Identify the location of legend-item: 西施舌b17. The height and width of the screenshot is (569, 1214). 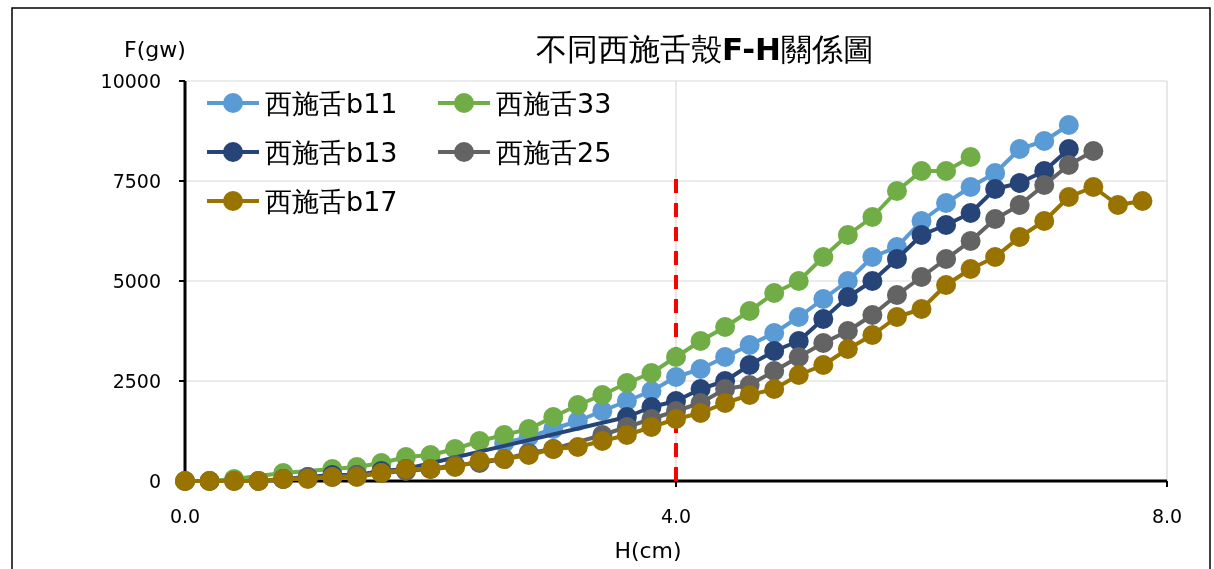
(302, 201).